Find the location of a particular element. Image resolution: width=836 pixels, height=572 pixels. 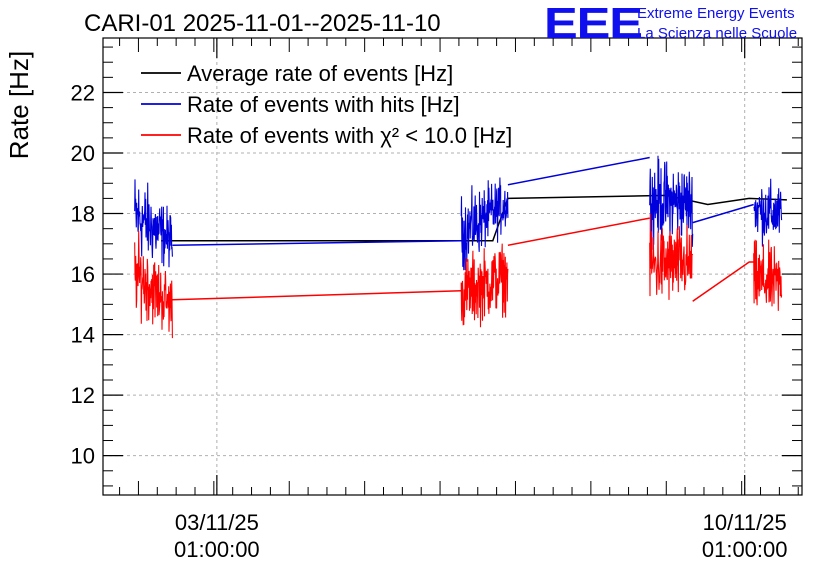

logo-line-1: Extreme Energy Events is located at coordinates (716, 13).